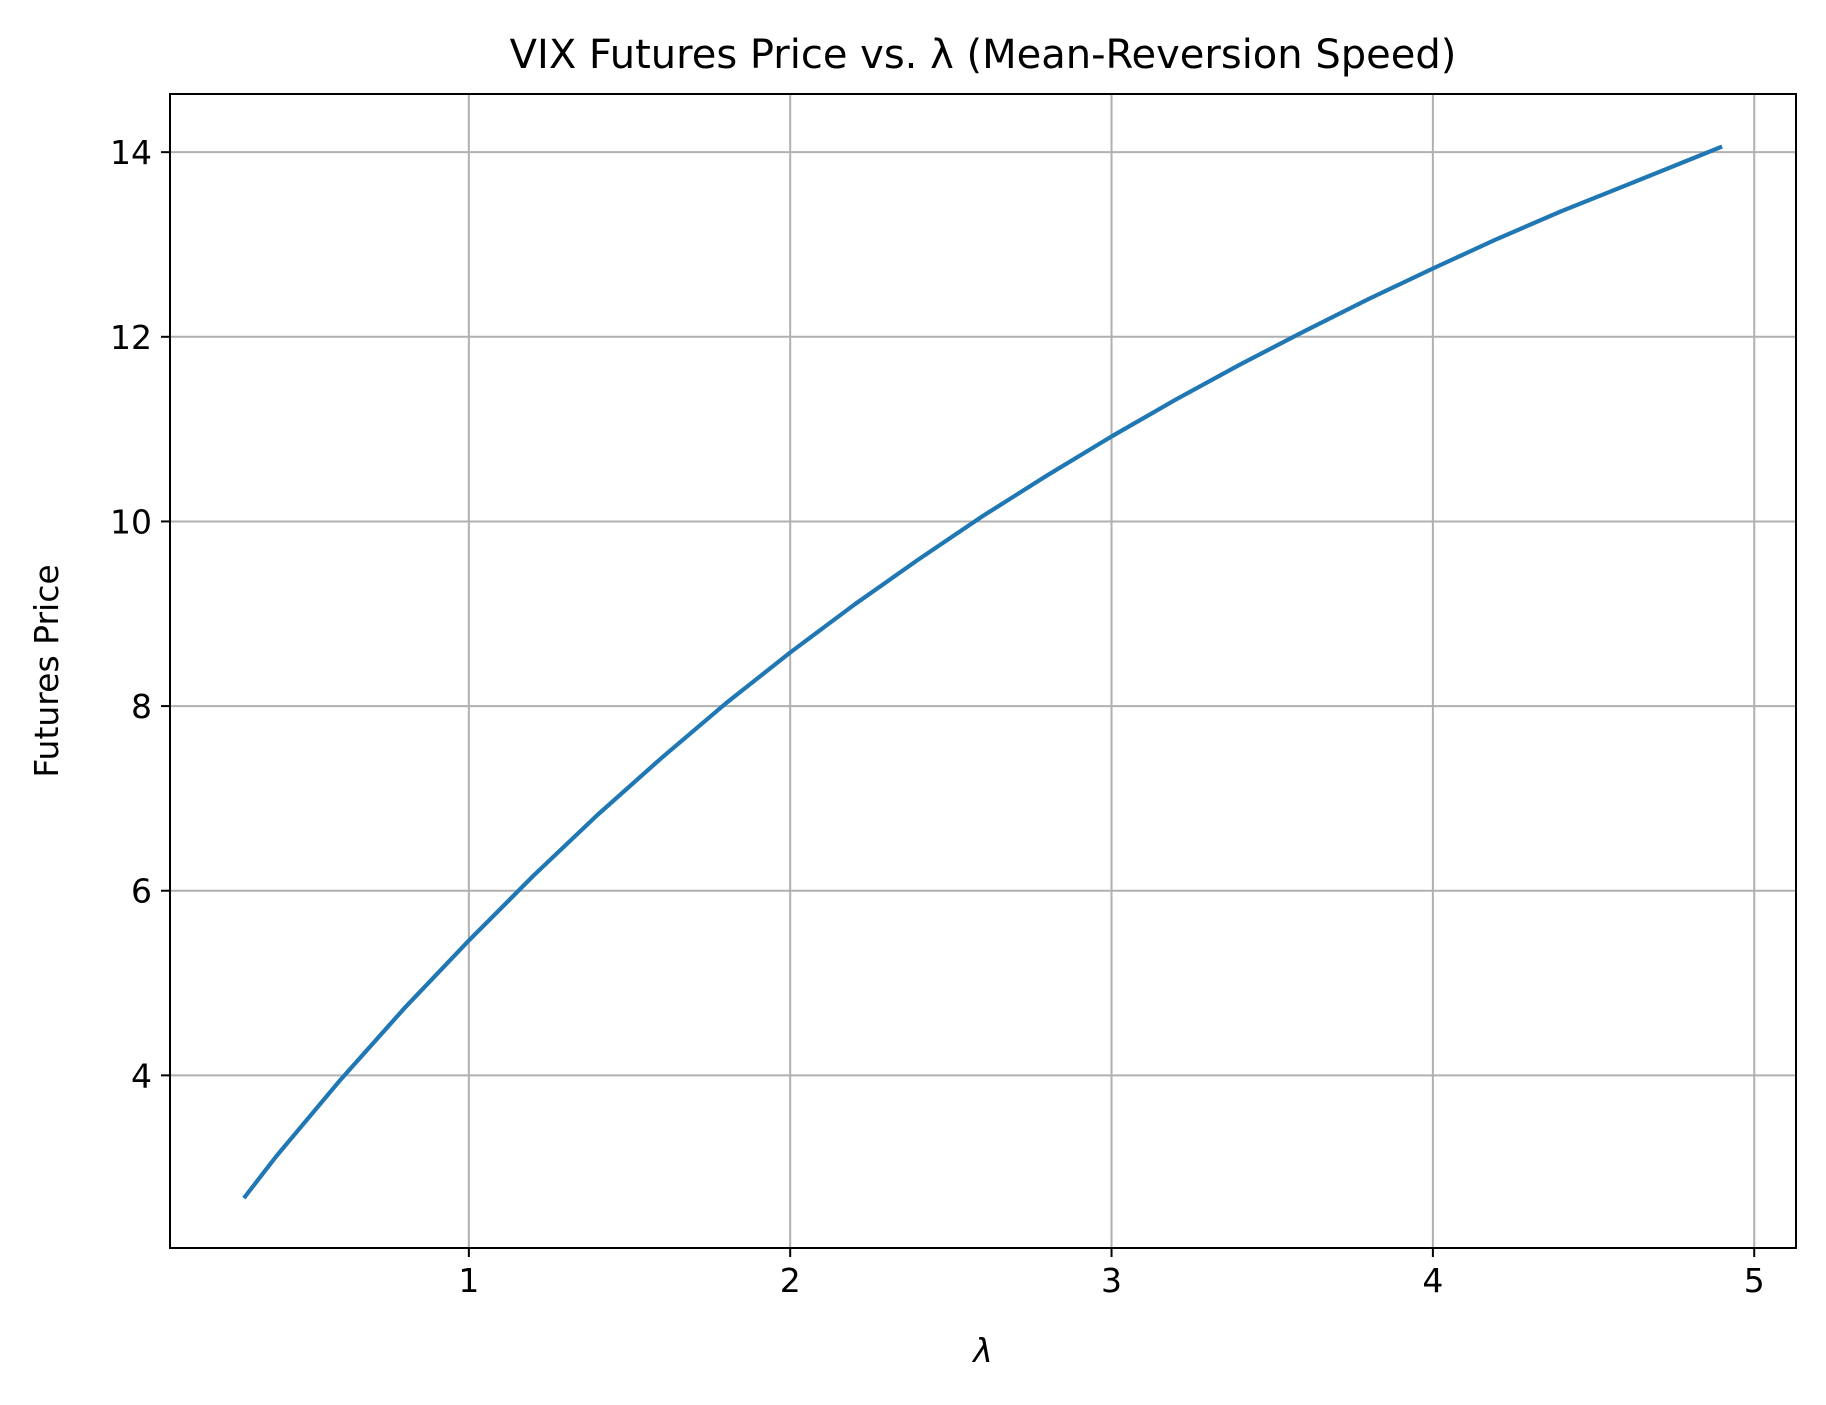  I want to click on y-tick-label: 8, so click(141, 706).